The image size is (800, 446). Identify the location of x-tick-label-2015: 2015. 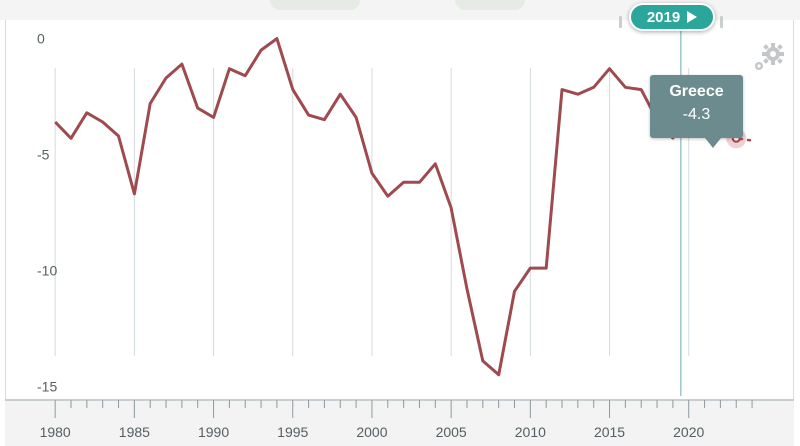
(609, 432).